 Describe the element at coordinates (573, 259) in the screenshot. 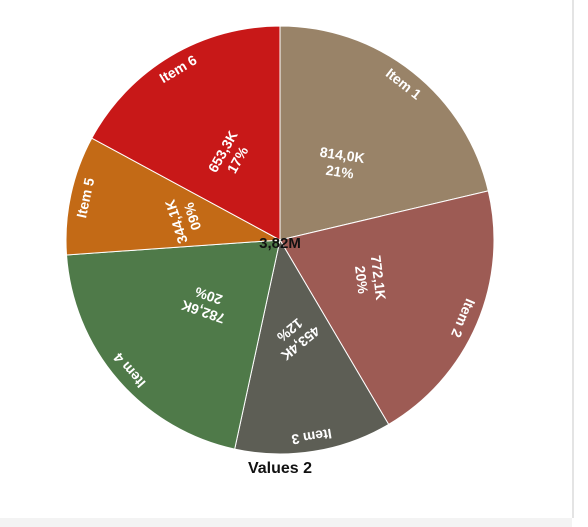

I see `panel-border` at that location.